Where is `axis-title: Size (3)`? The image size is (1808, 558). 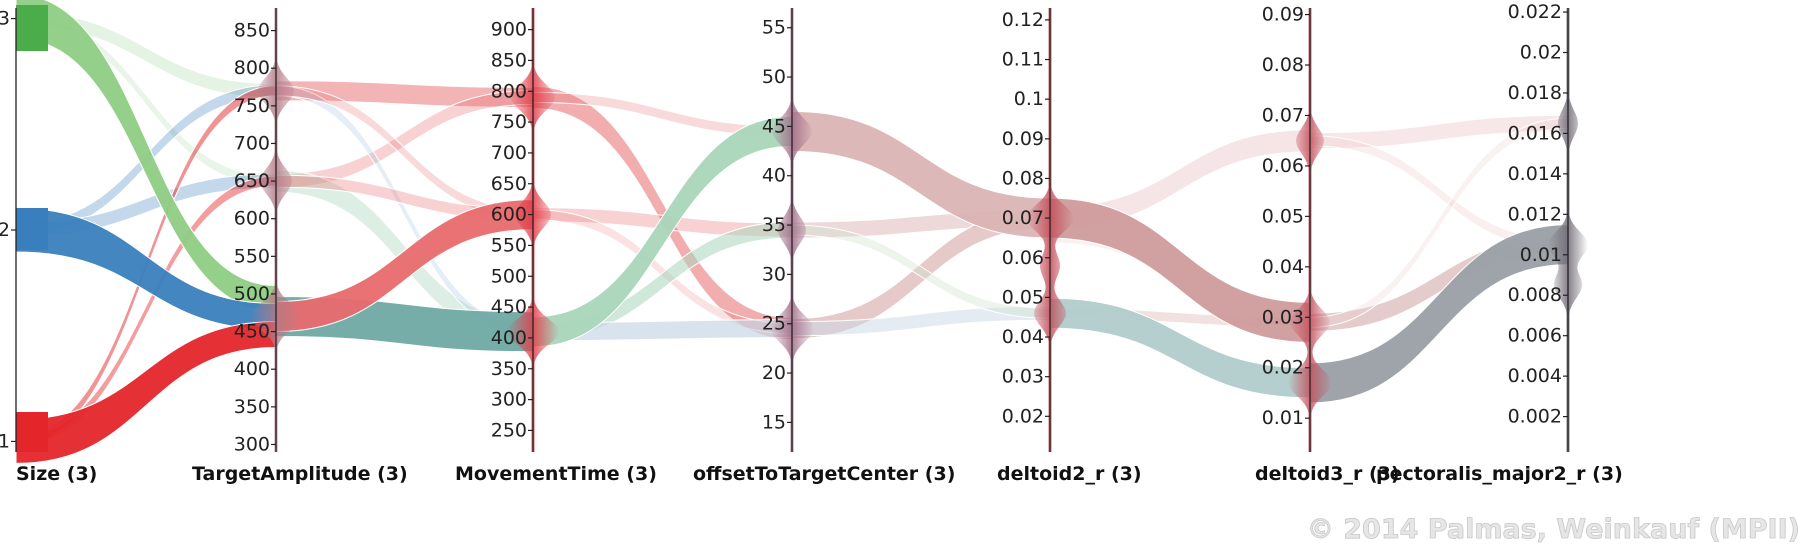
axis-title: Size (3) is located at coordinates (56, 474).